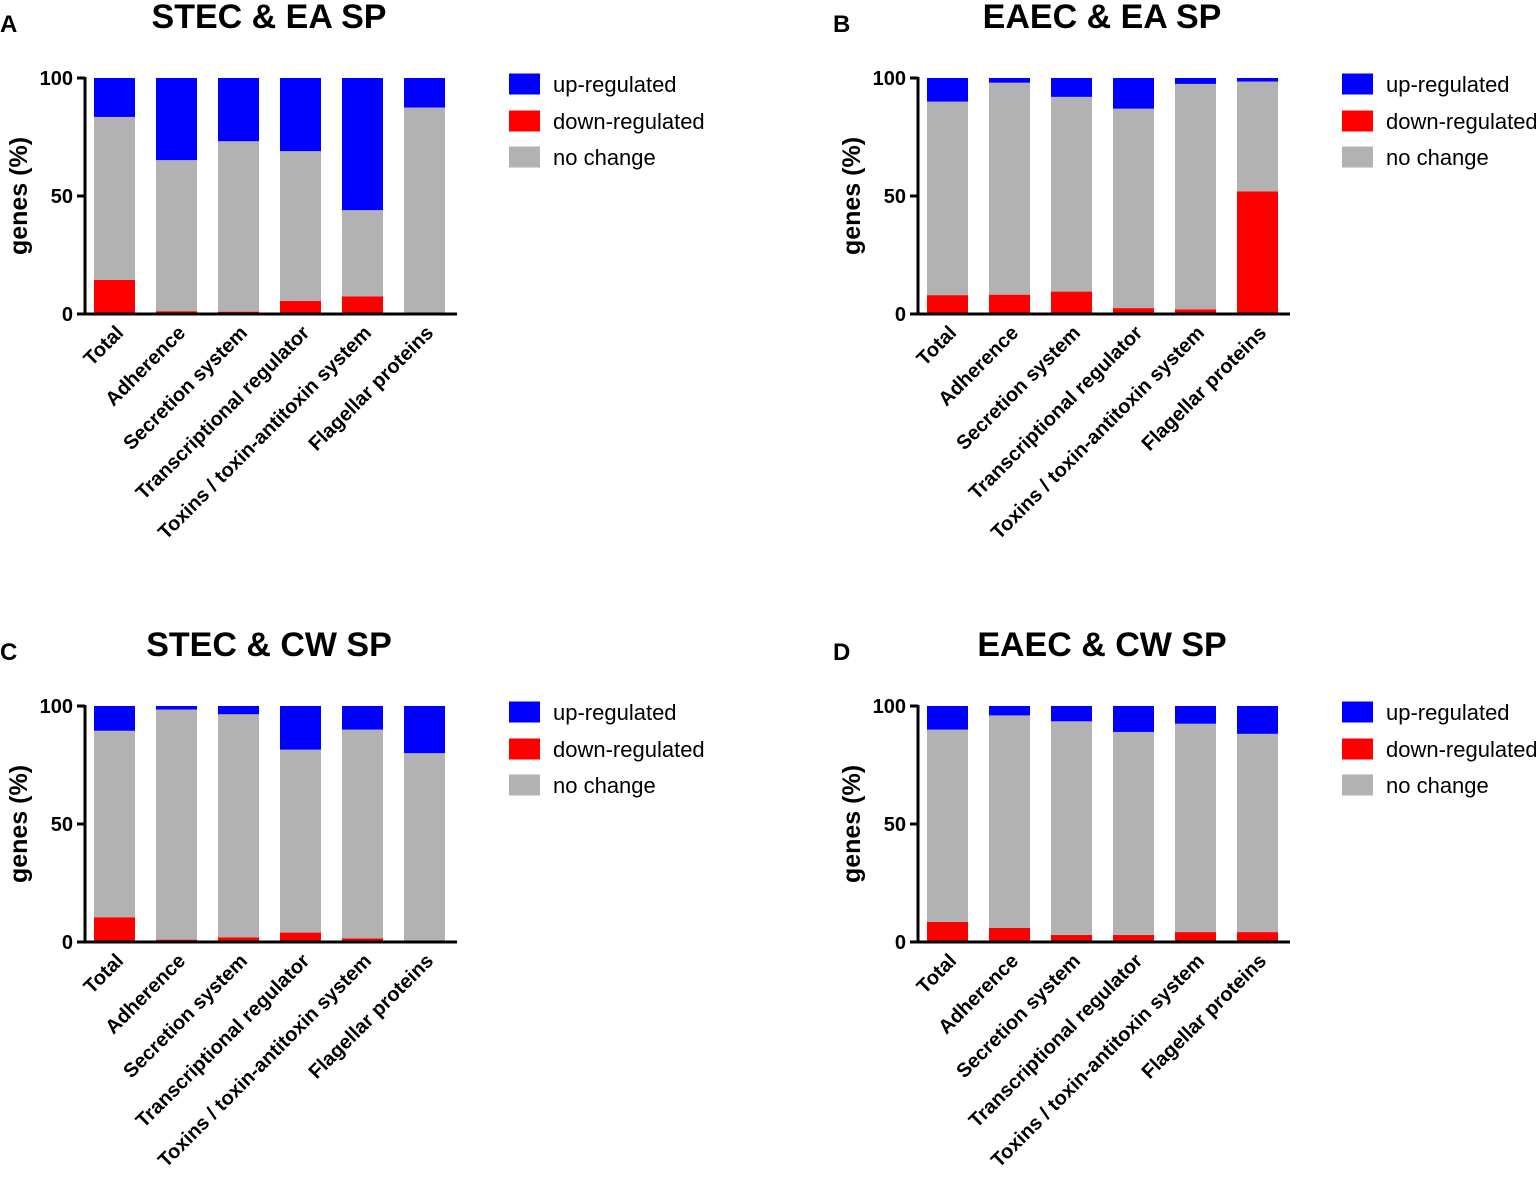  I want to click on chart-title: STEC & CW SP, so click(269, 645).